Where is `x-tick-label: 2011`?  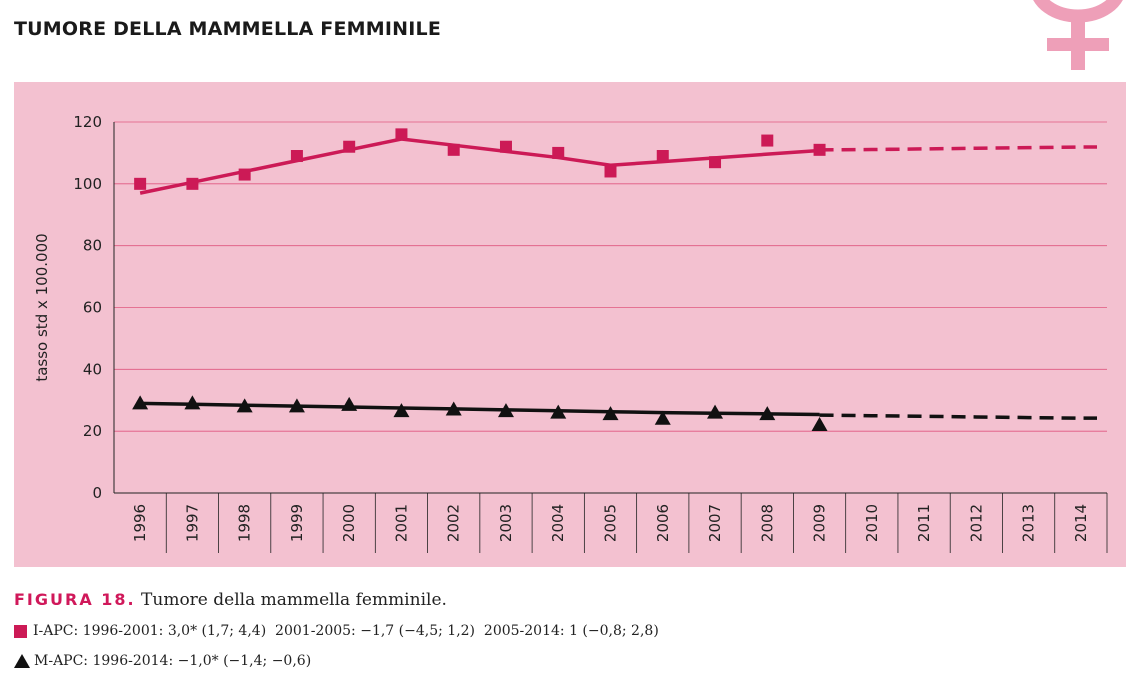 x-tick-label: 2011 is located at coordinates (924, 523).